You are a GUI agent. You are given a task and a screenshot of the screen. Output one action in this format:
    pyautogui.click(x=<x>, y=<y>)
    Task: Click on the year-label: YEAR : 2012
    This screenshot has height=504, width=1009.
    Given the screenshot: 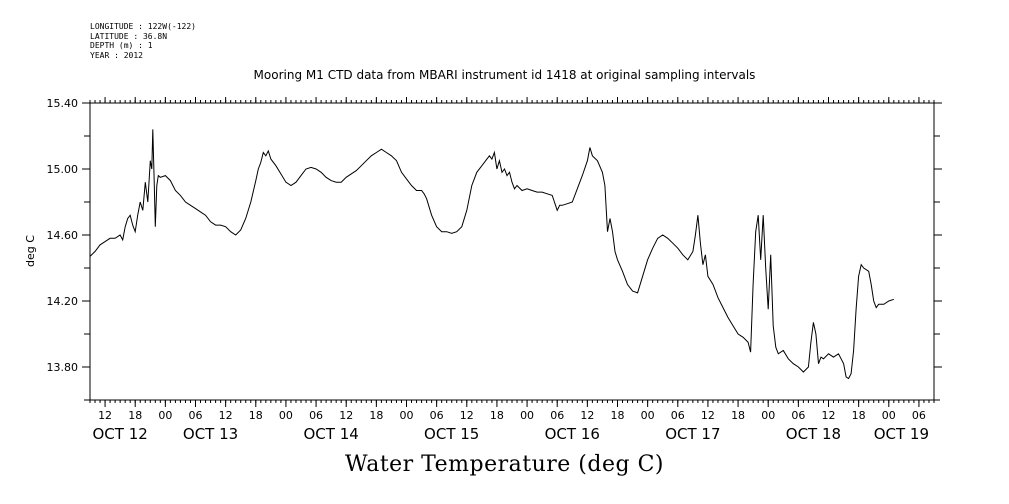 What is the action you would take?
    pyautogui.click(x=116, y=55)
    